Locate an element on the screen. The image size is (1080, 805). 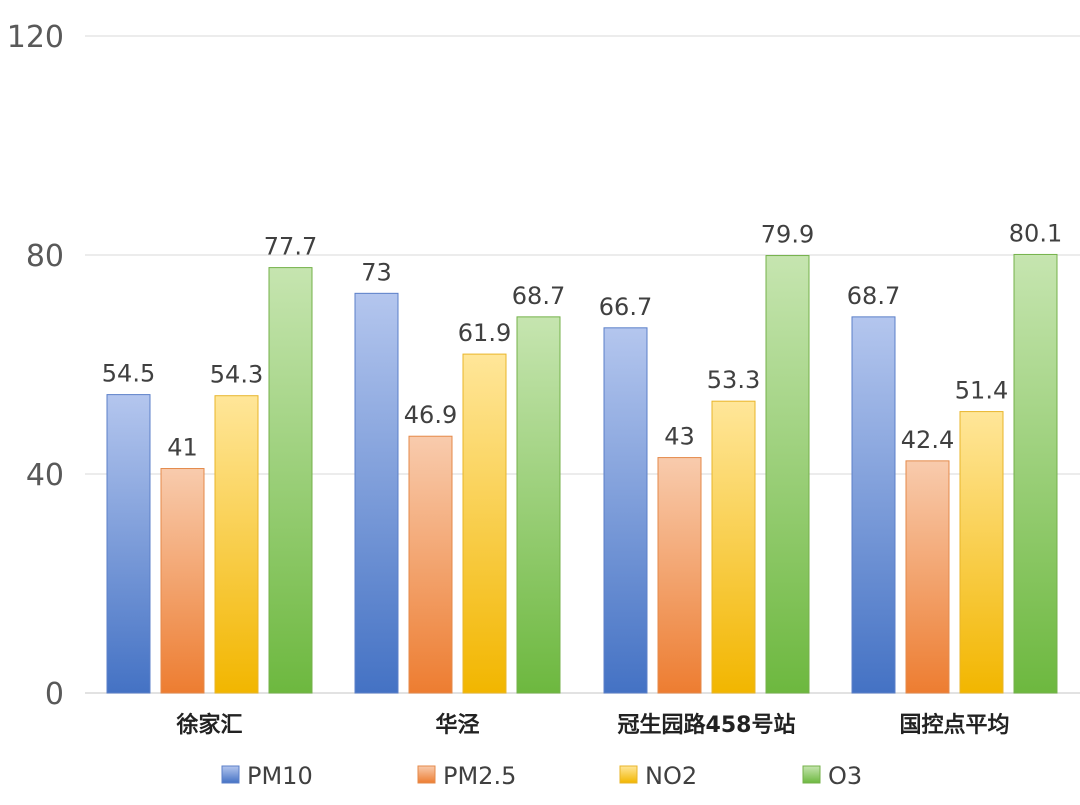
data-label: 51.4 is located at coordinates (981, 391).